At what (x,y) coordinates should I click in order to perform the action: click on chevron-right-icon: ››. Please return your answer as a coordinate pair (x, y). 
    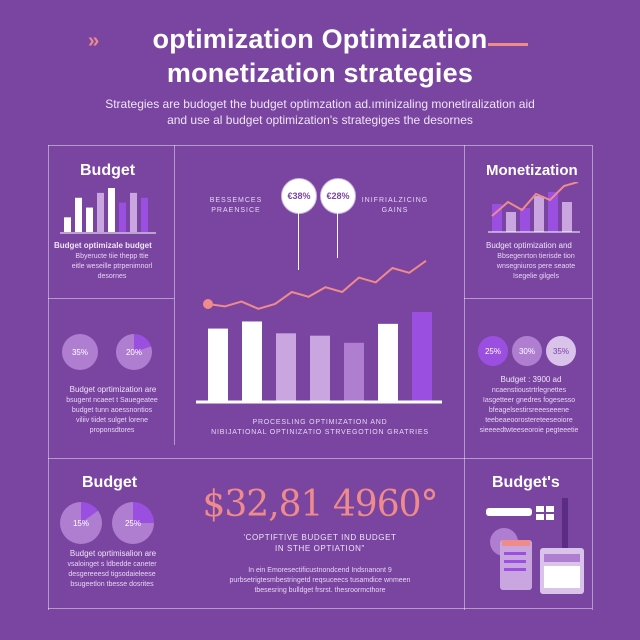
    Looking at the image, I should click on (93, 41).